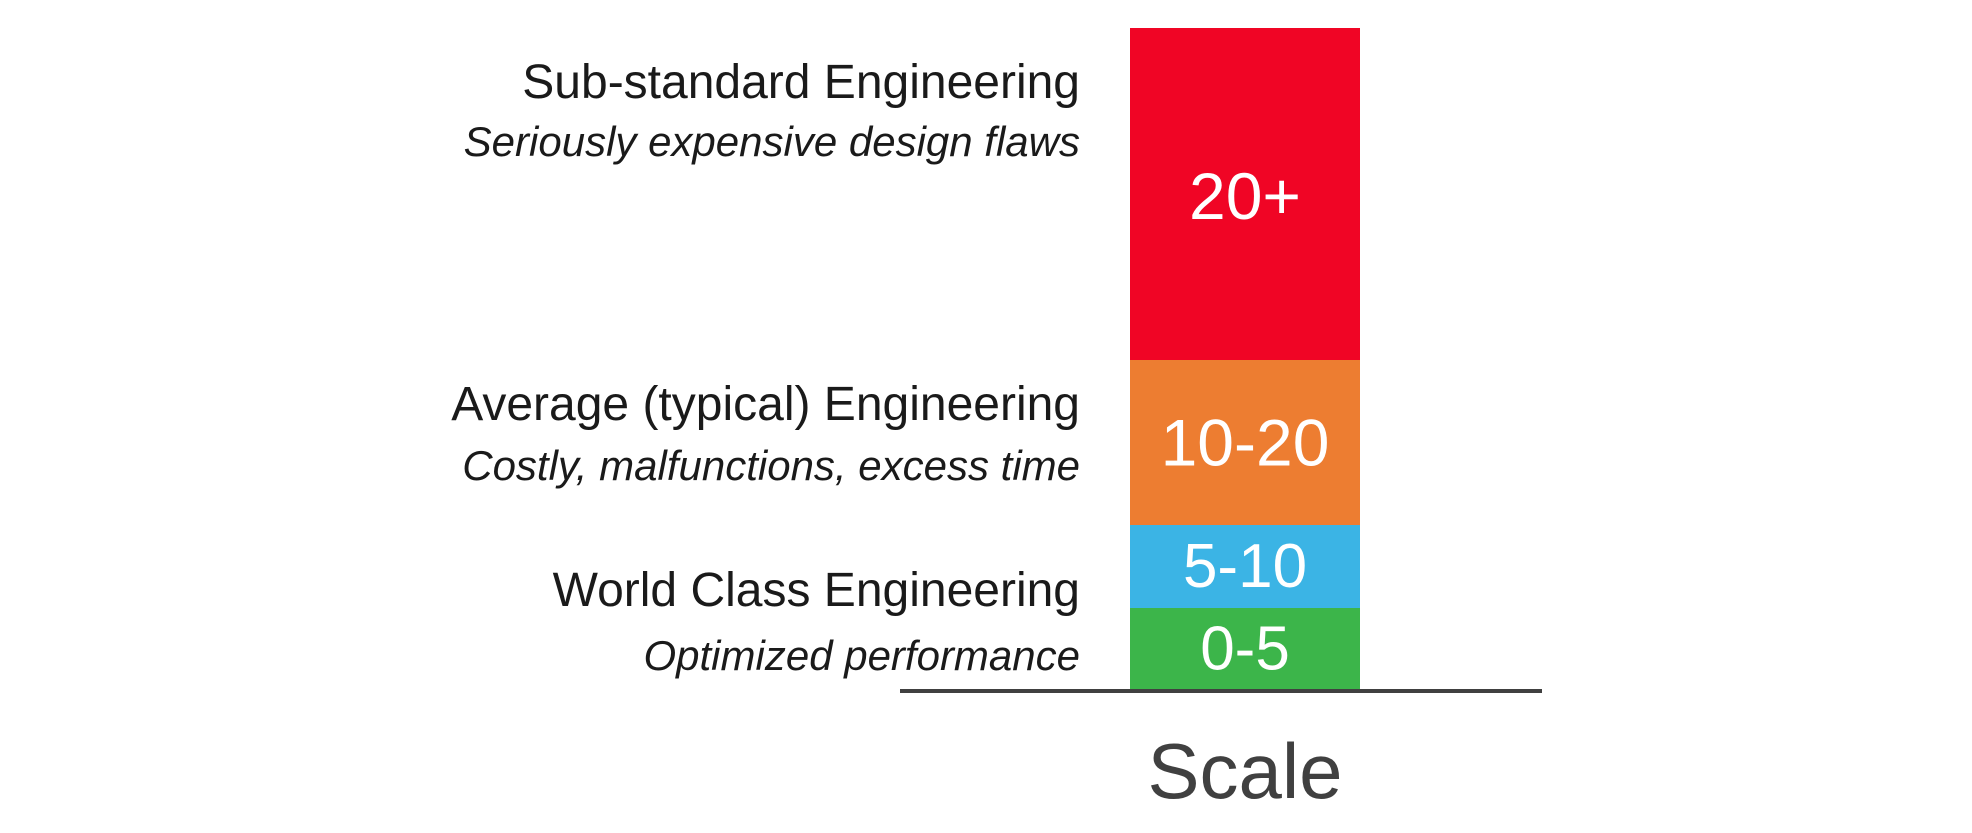 The image size is (1972, 833). I want to click on bar-label-5-10: 5-10, so click(1245, 566).